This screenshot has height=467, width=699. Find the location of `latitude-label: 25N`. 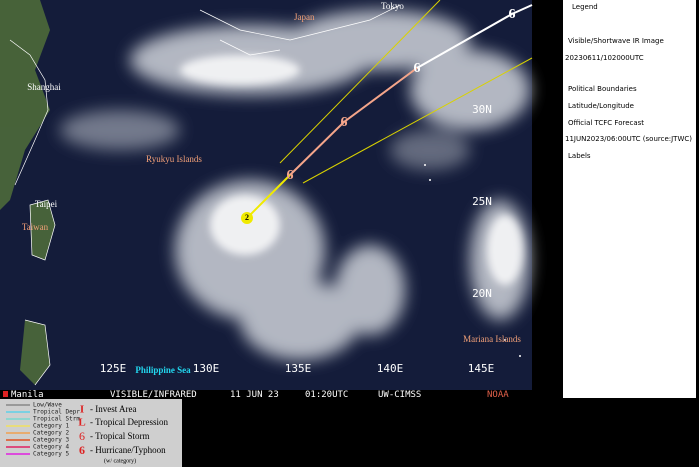

latitude-label: 25N is located at coordinates (482, 201).